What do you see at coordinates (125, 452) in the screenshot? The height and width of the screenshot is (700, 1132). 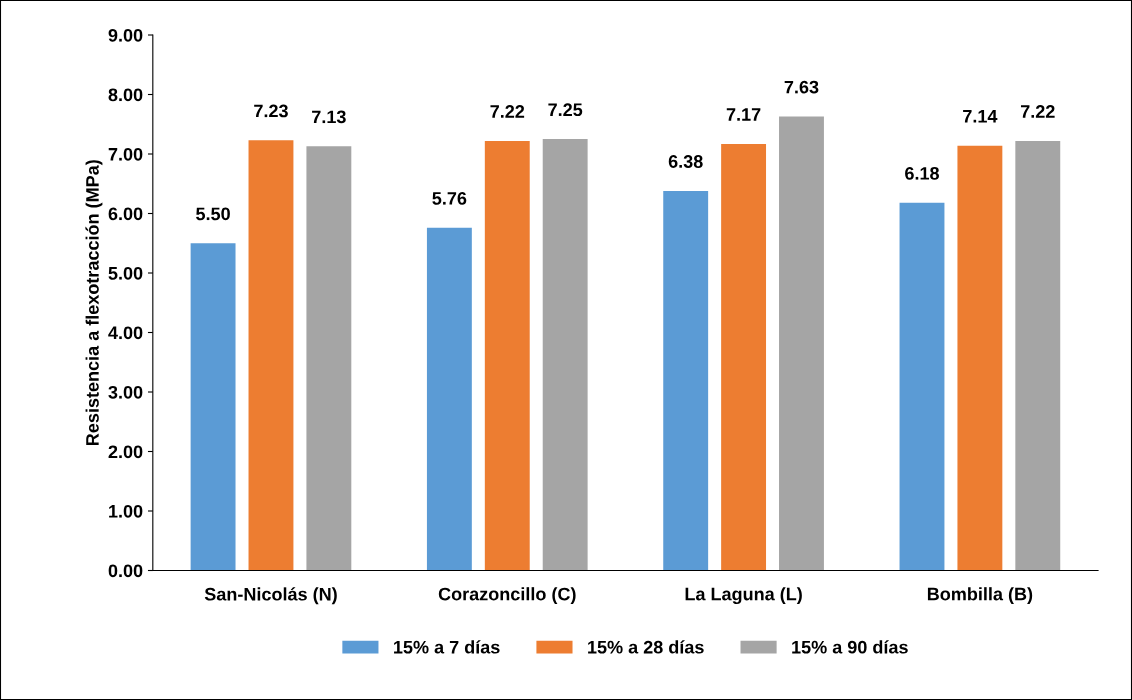 I see `y-tick-label: 2.00` at bounding box center [125, 452].